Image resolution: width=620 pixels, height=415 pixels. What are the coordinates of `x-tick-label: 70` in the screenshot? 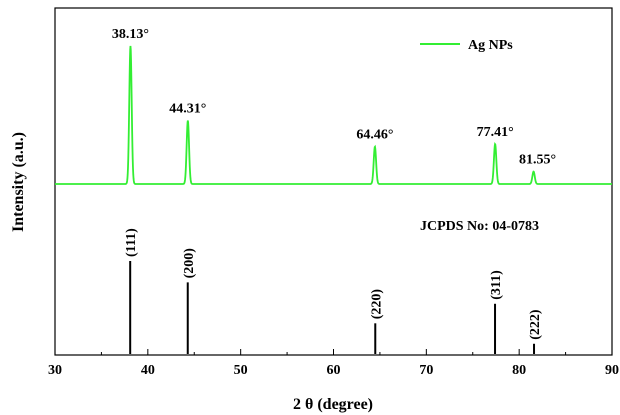 It's located at (426, 370).